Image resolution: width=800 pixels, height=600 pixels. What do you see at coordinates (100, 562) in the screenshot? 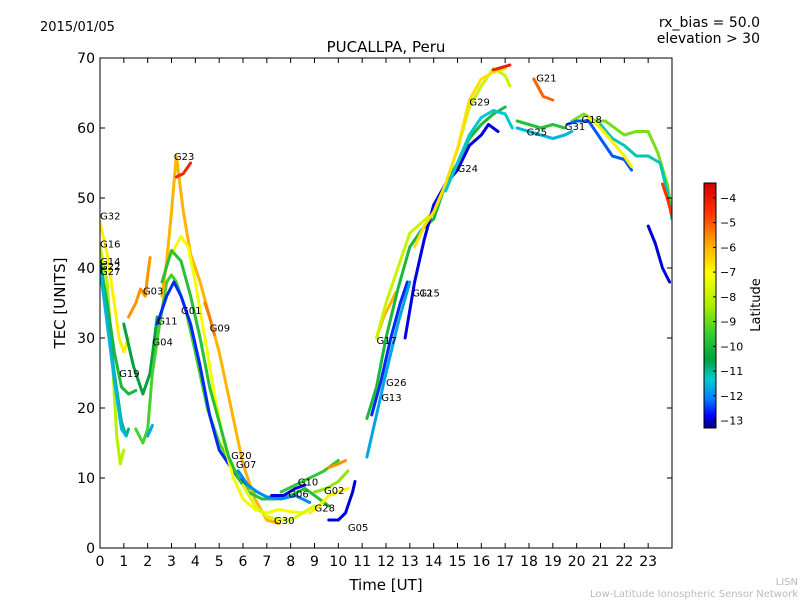
I see `x-tick-label: 0` at bounding box center [100, 562].